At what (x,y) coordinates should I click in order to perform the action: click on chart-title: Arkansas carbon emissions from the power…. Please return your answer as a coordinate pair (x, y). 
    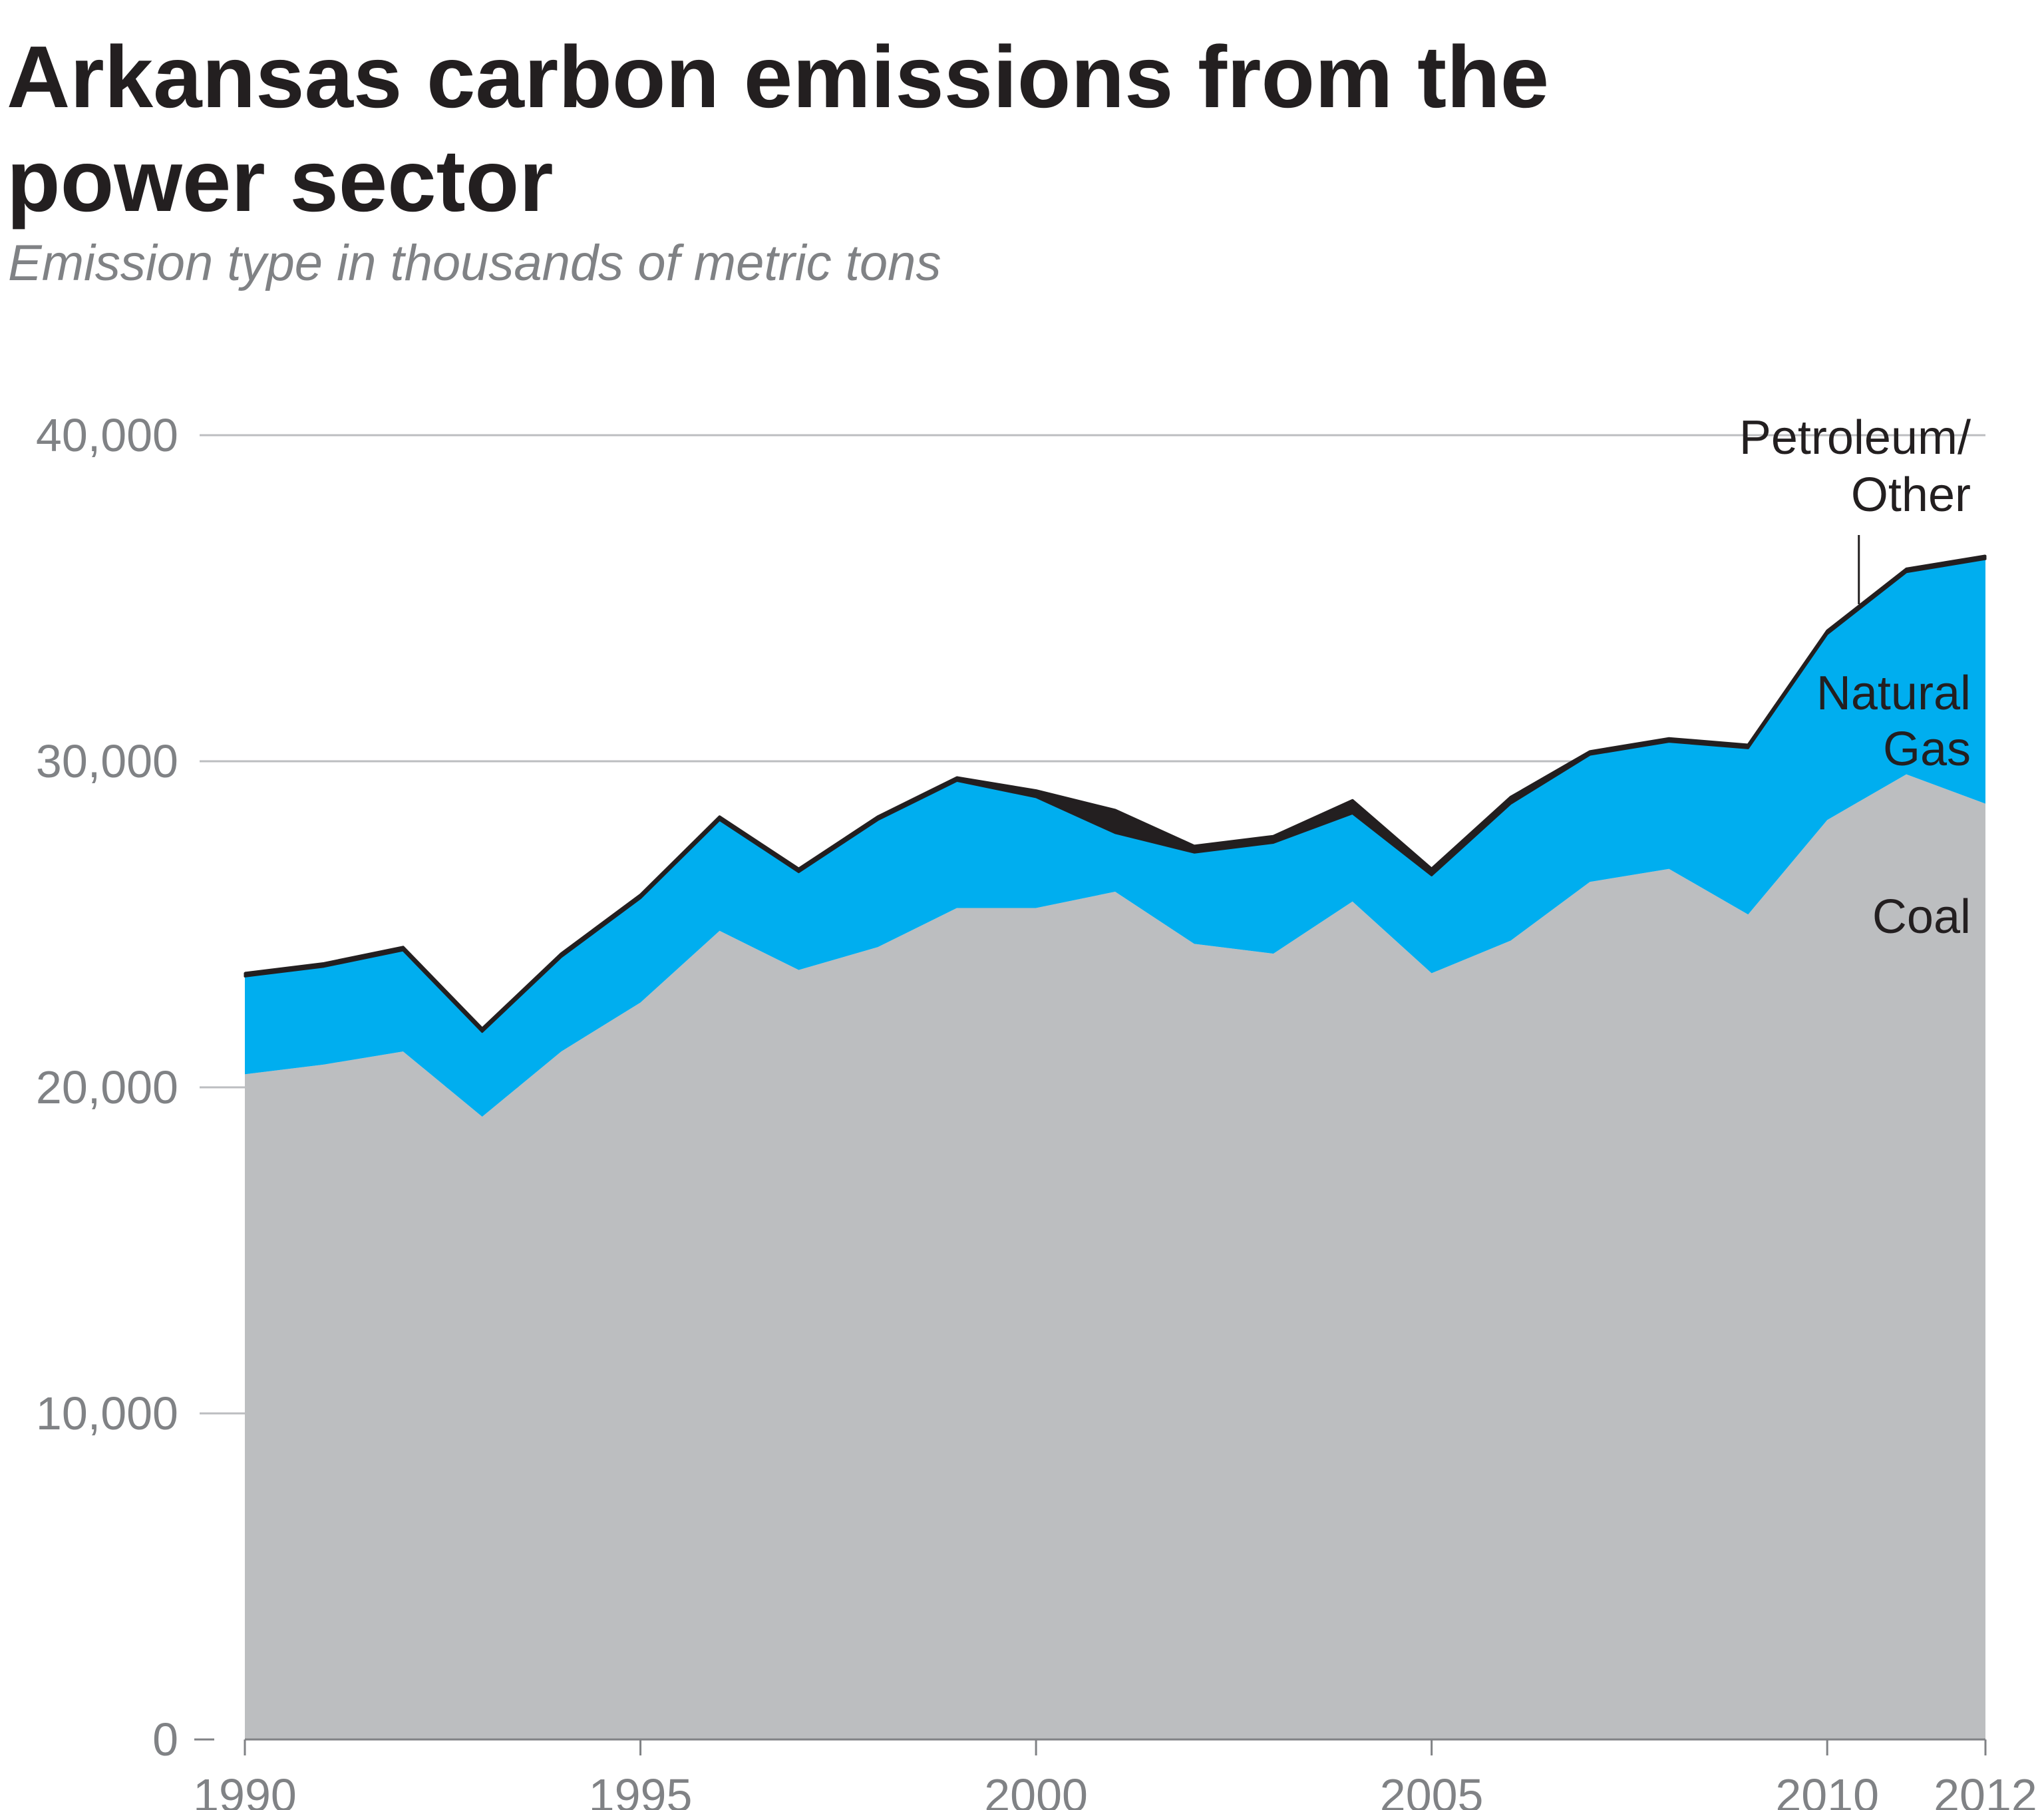
    Looking at the image, I should click on (778, 129).